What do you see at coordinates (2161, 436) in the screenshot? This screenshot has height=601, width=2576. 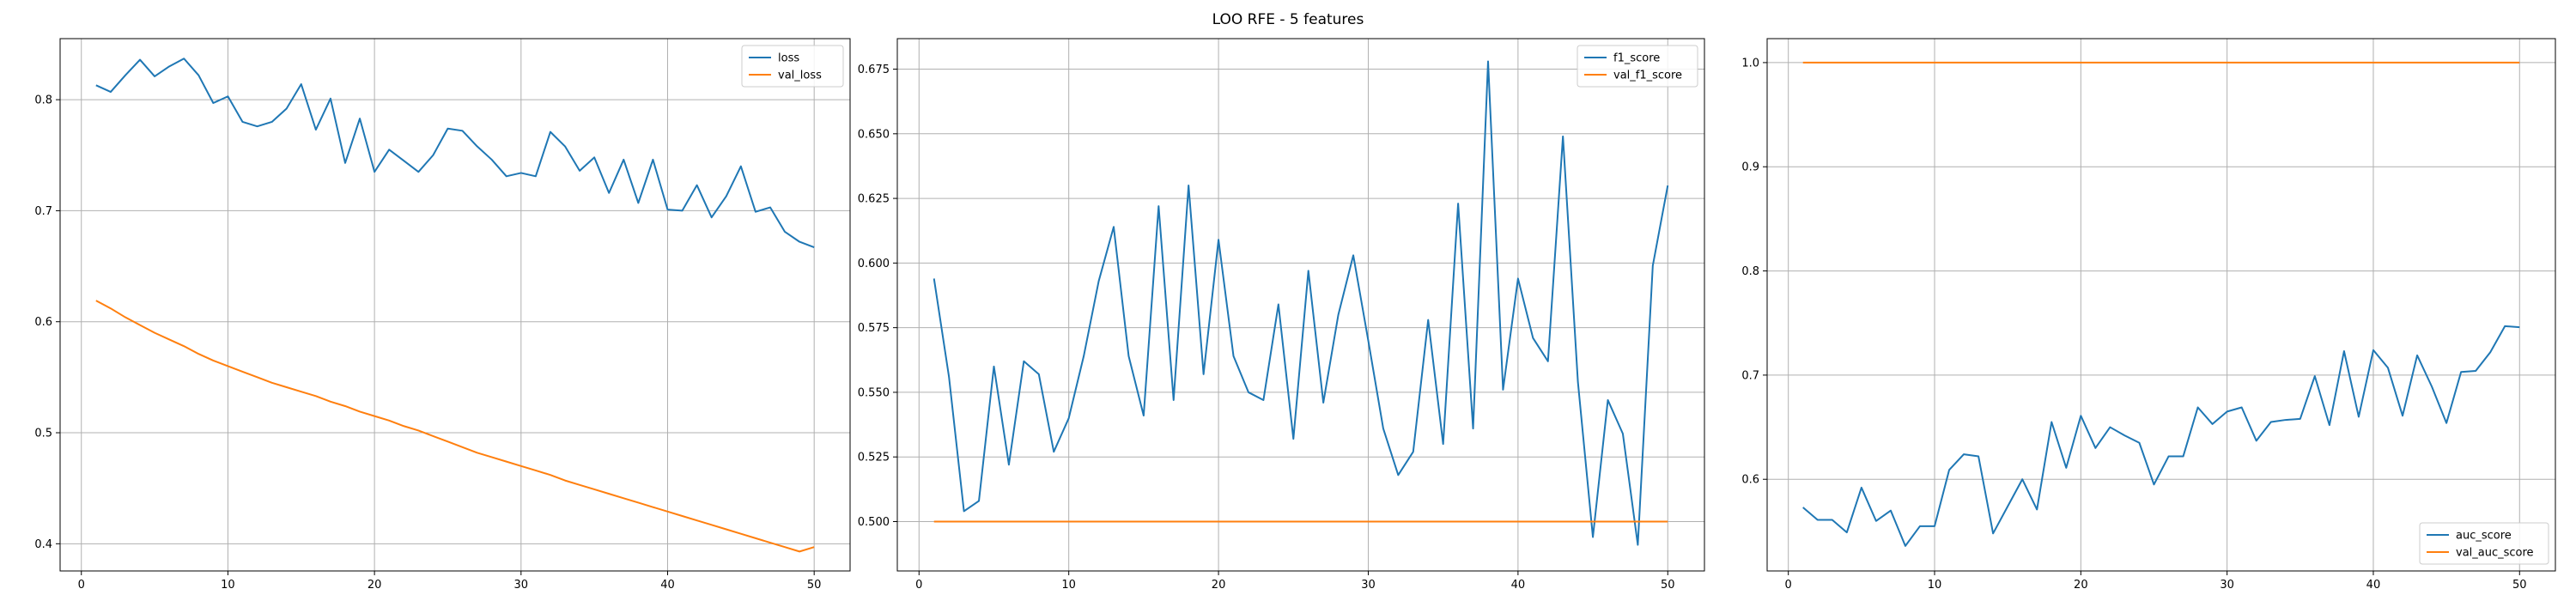 I see `series-line-auc-score` at bounding box center [2161, 436].